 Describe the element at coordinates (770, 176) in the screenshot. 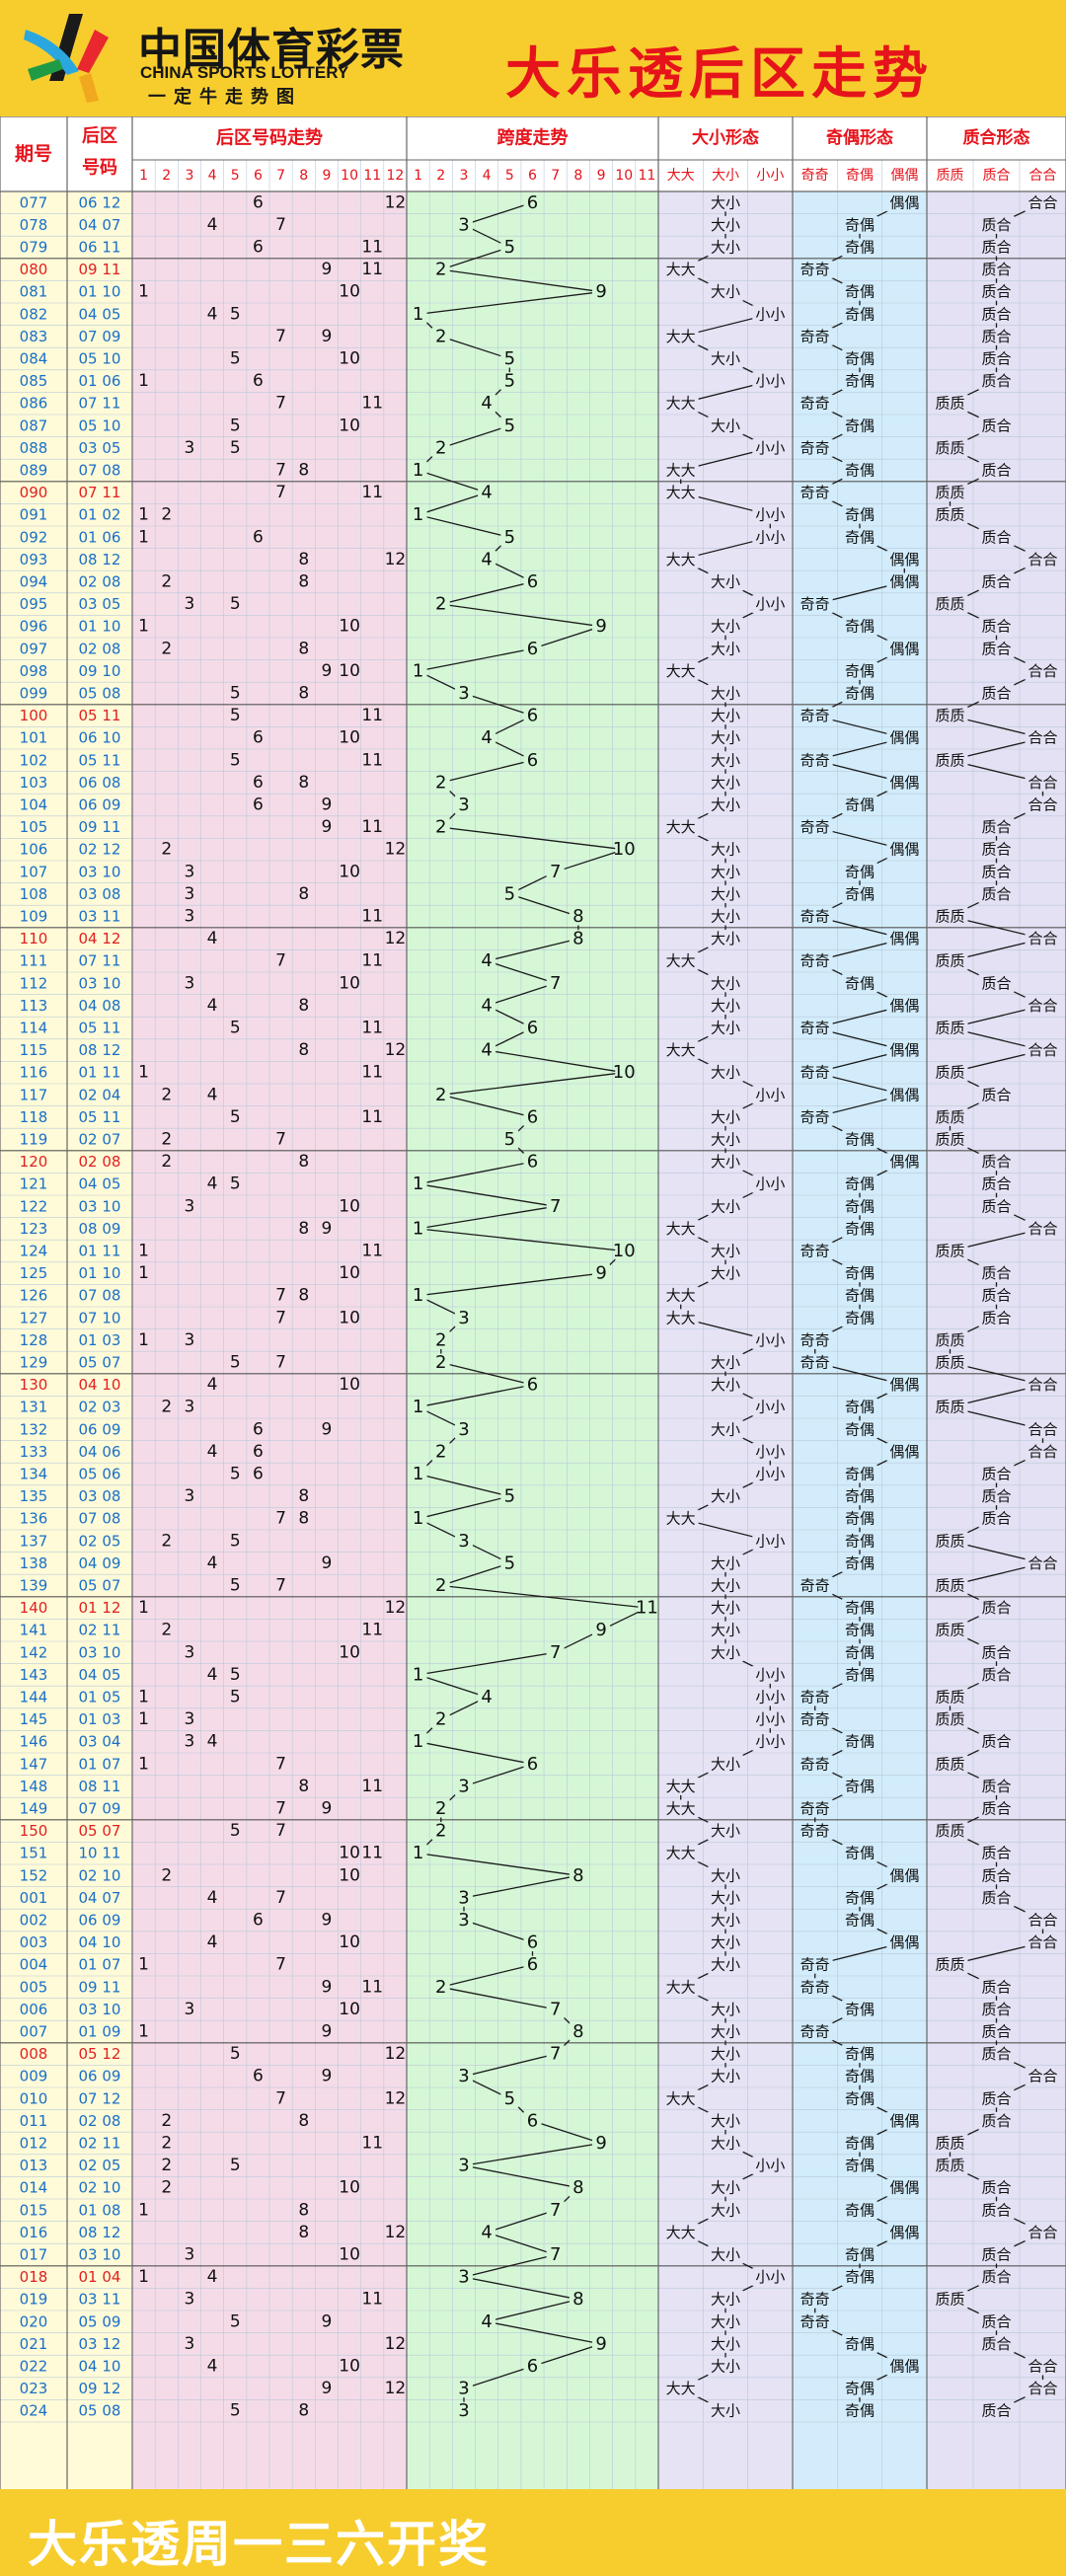

I see `size-tick-label: 小小` at that location.